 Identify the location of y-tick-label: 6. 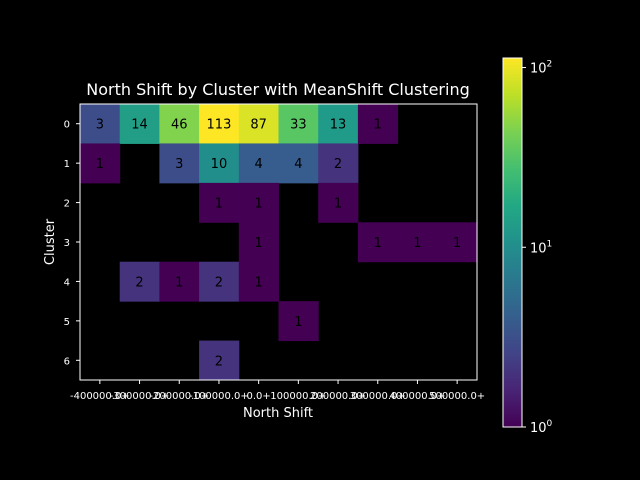
(67, 361).